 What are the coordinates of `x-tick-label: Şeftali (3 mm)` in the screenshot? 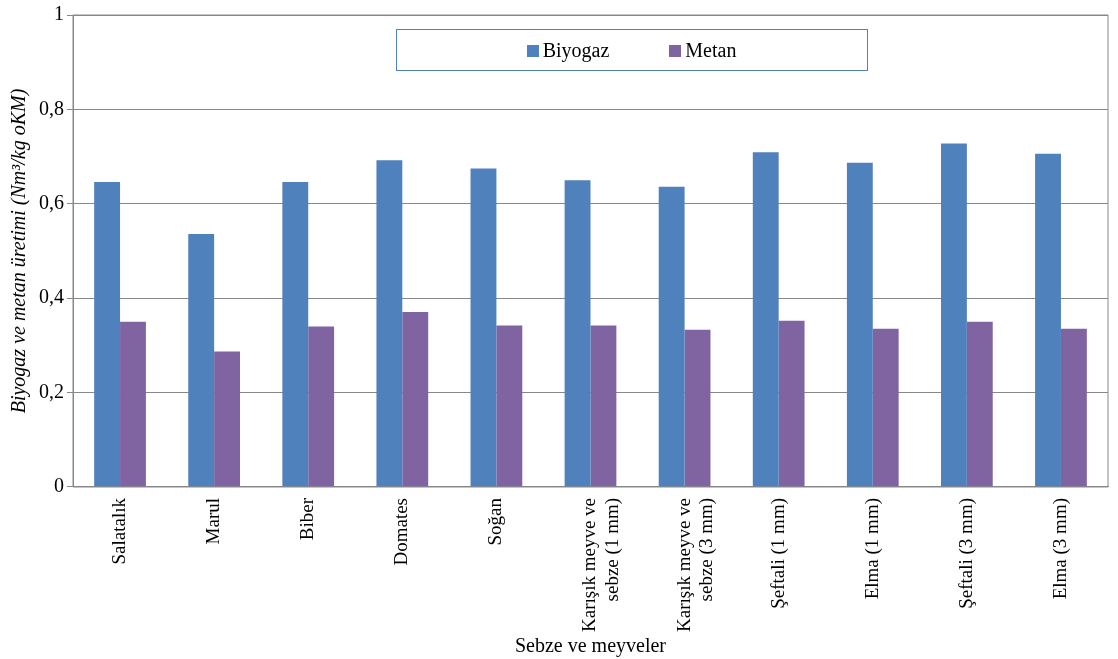 It's located at (965, 553).